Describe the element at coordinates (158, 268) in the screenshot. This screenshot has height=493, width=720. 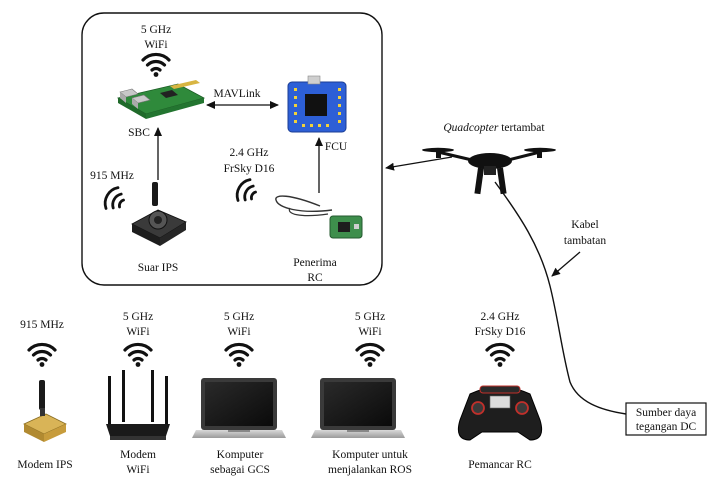
I see `beacon-label: Suar IPS` at that location.